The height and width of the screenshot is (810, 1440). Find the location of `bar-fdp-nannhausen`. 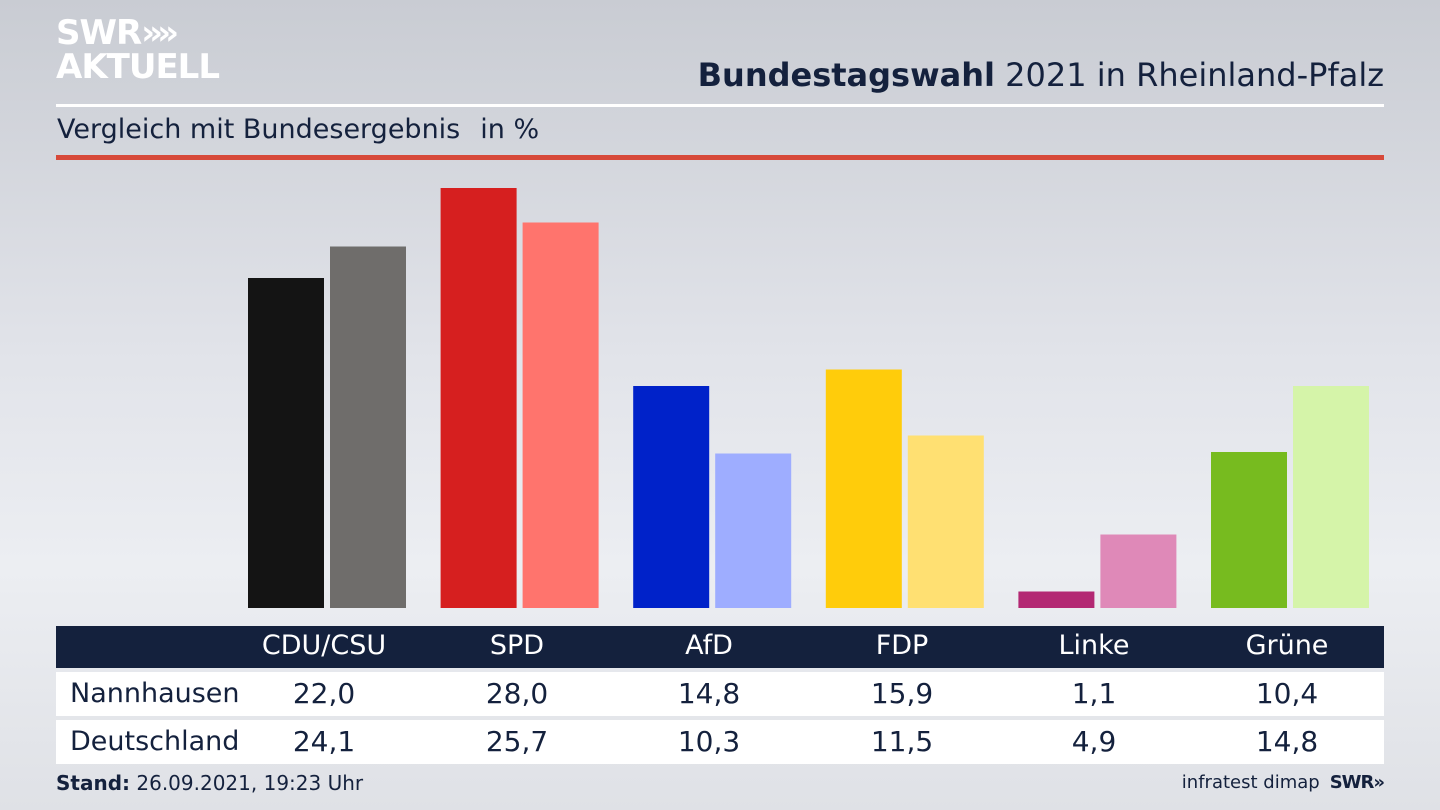

bar-fdp-nannhausen is located at coordinates (863, 488).